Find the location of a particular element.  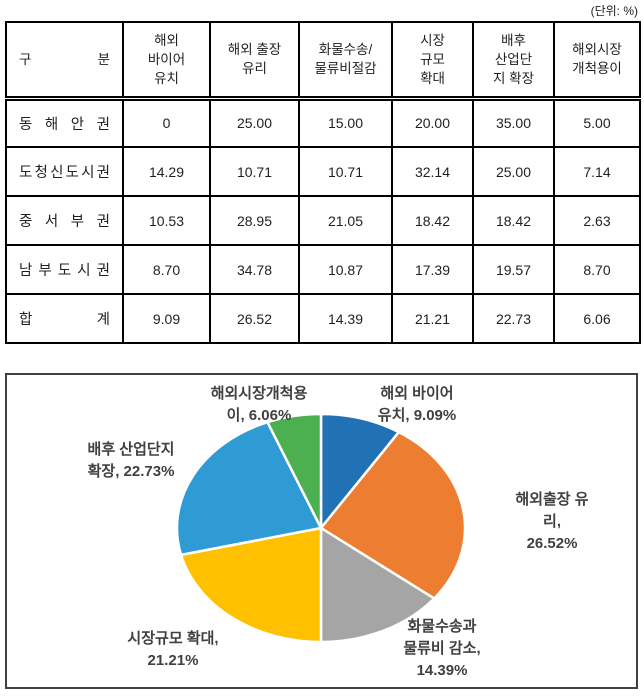

value-cell: 19.57 is located at coordinates (513, 269).